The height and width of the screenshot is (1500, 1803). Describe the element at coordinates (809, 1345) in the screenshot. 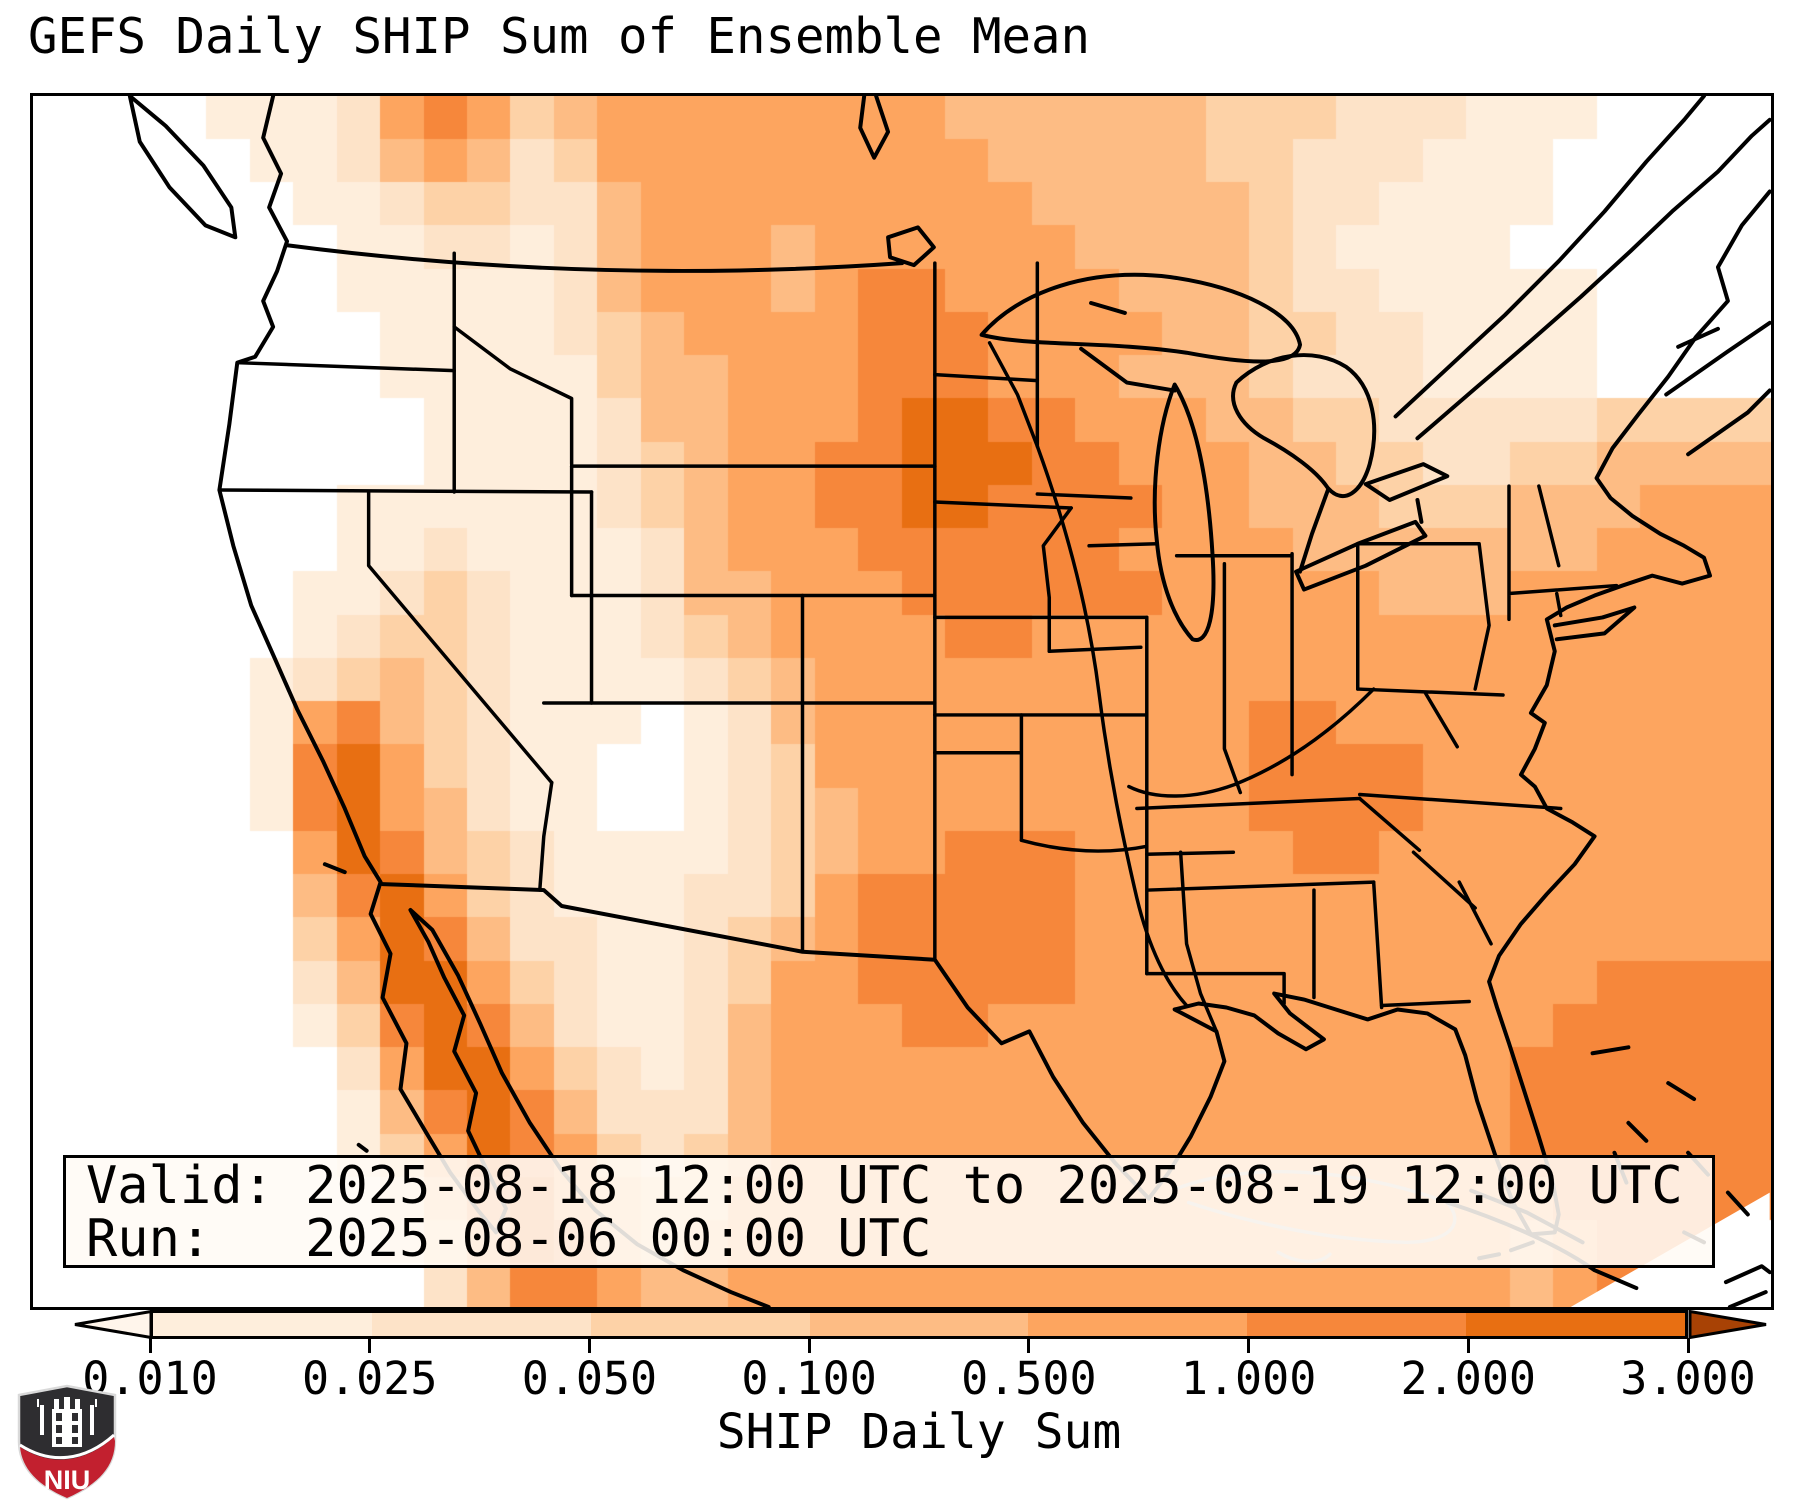

I see `colorbar-tick-0.100` at that location.